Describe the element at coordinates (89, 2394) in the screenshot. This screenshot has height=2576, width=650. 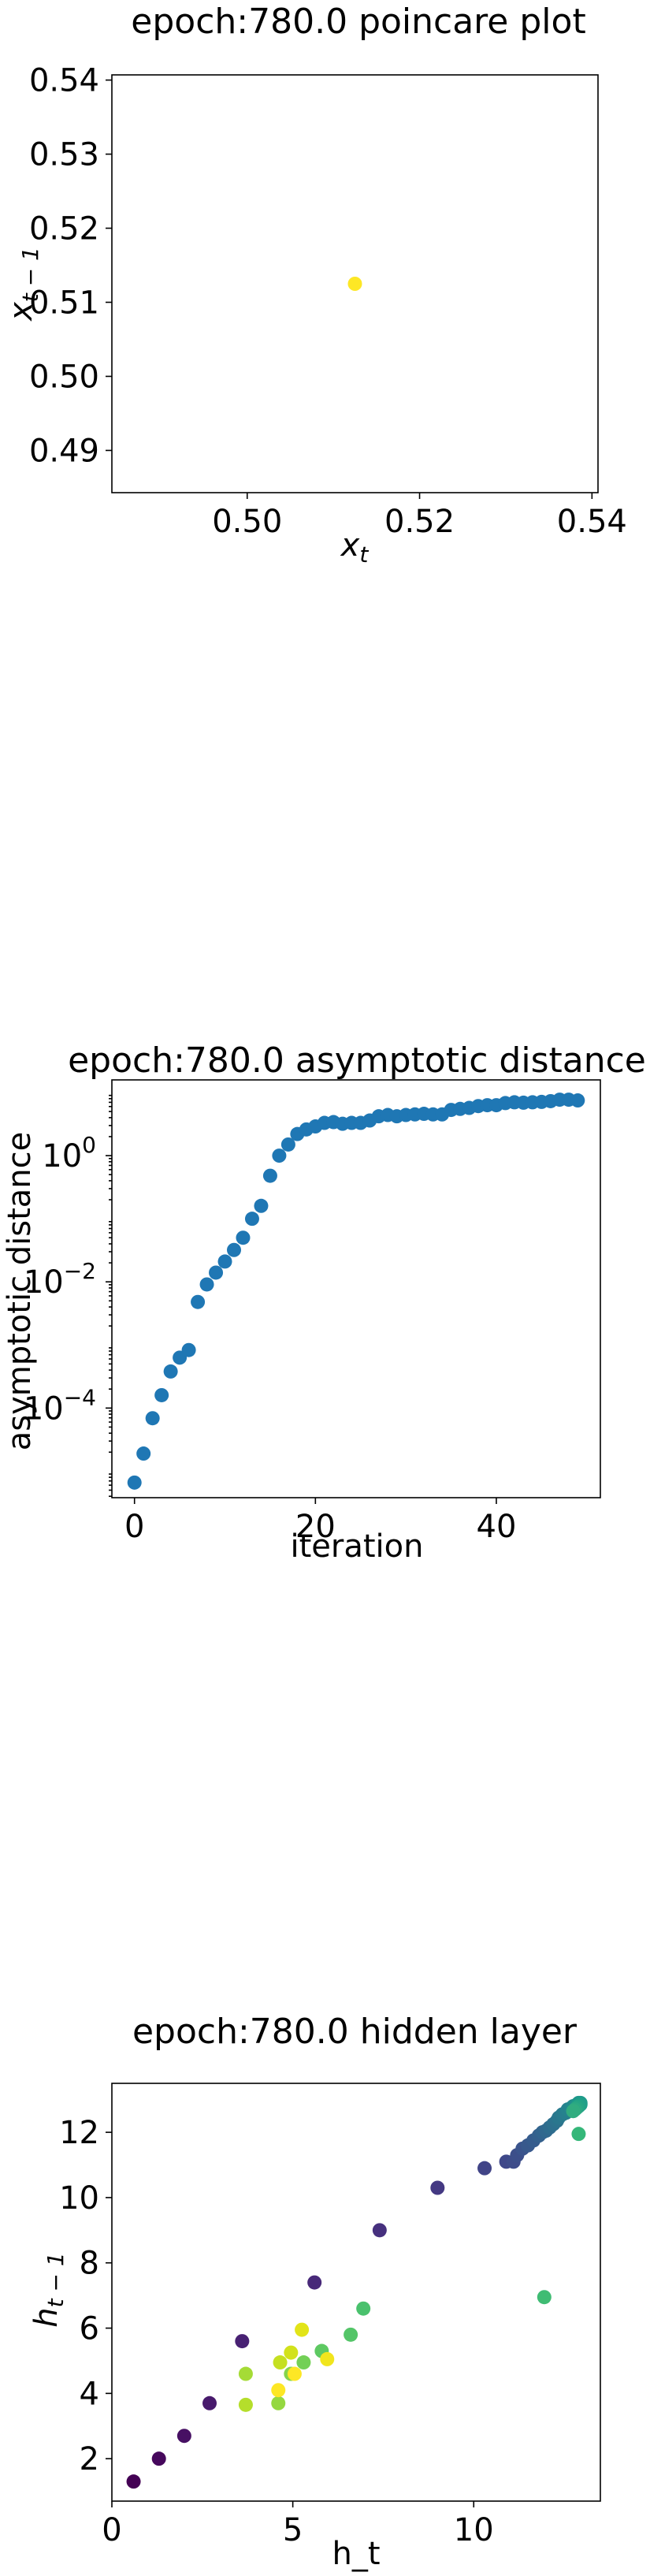
I see `y-tick-label: 4` at that location.